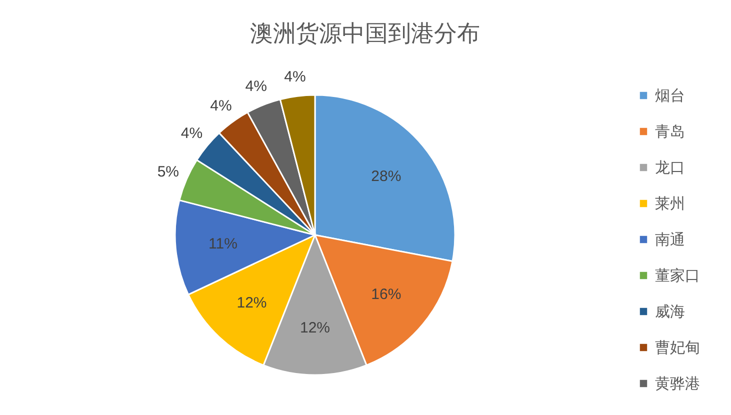 The height and width of the screenshot is (415, 731). What do you see at coordinates (677, 276) in the screenshot?
I see `legend-label: 董家口` at bounding box center [677, 276].